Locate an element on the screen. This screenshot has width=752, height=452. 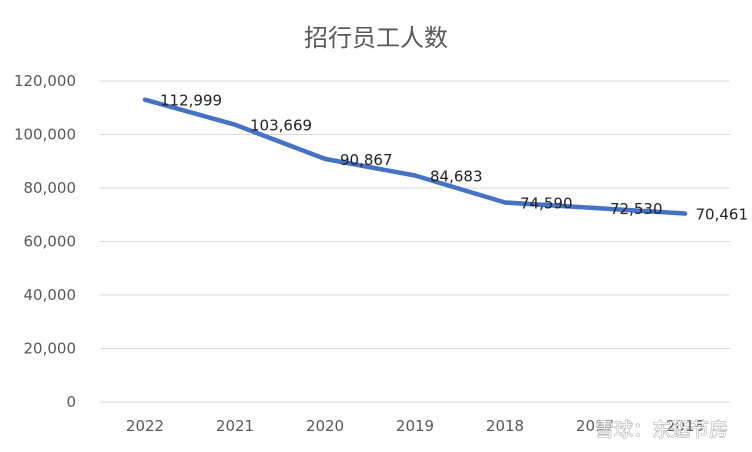
watermark-text: 雪球：东逛节房 is located at coordinates (661, 430).